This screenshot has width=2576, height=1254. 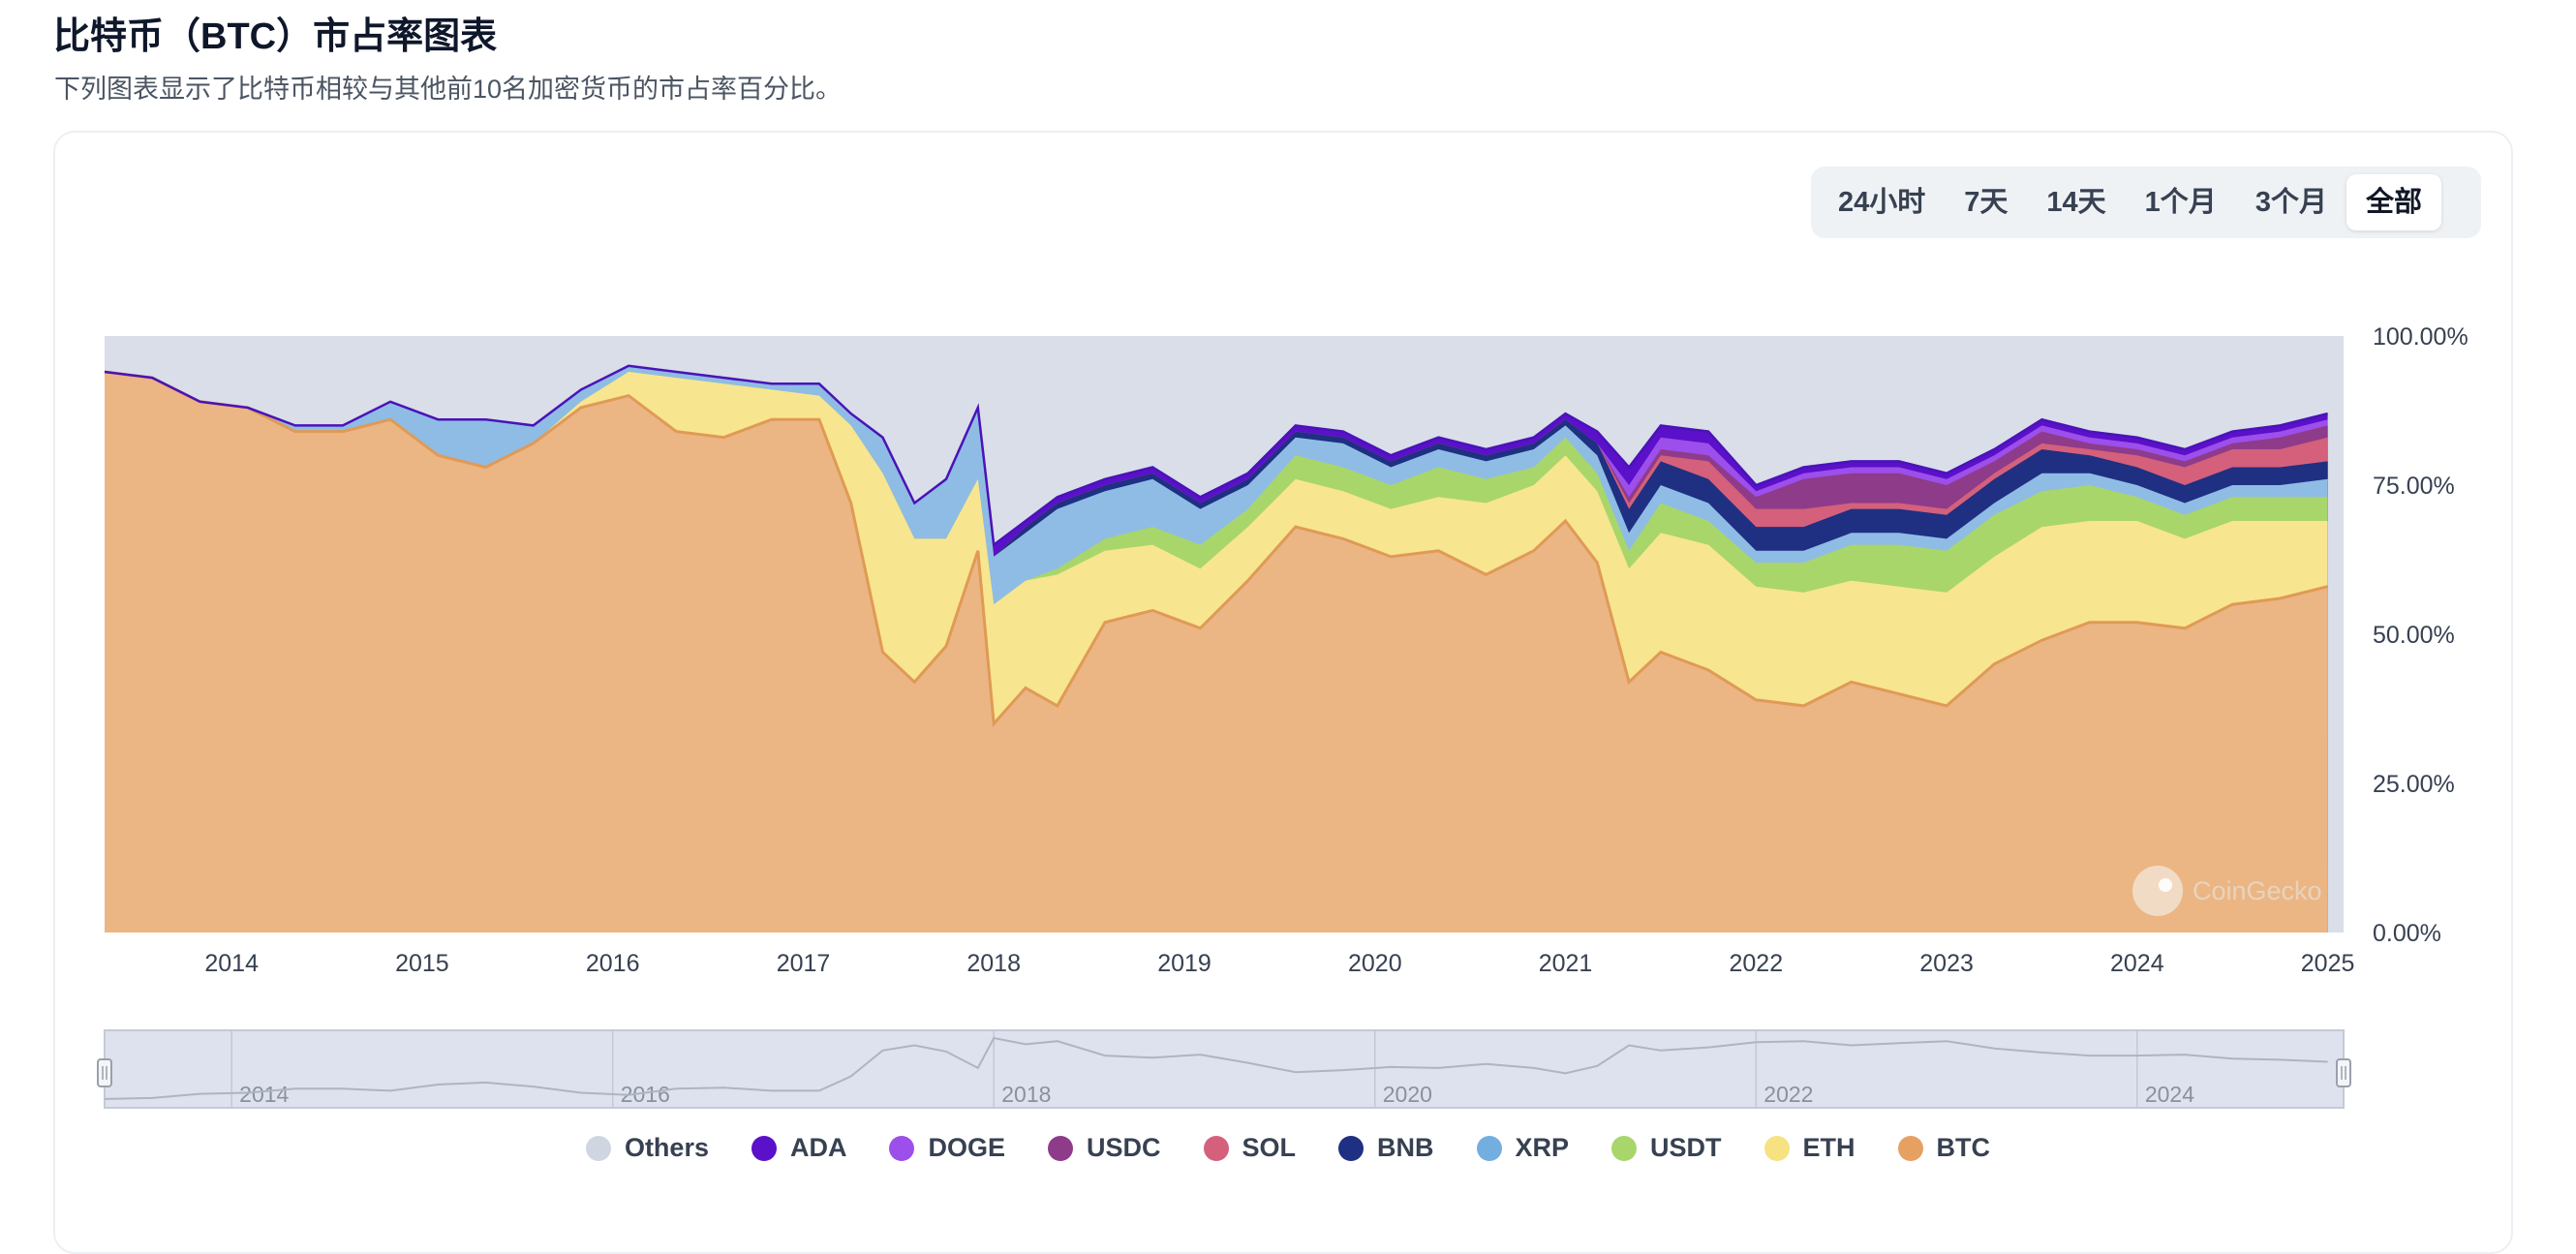 What do you see at coordinates (2169, 1094) in the screenshot?
I see `navigator-tick-label: 2024` at bounding box center [2169, 1094].